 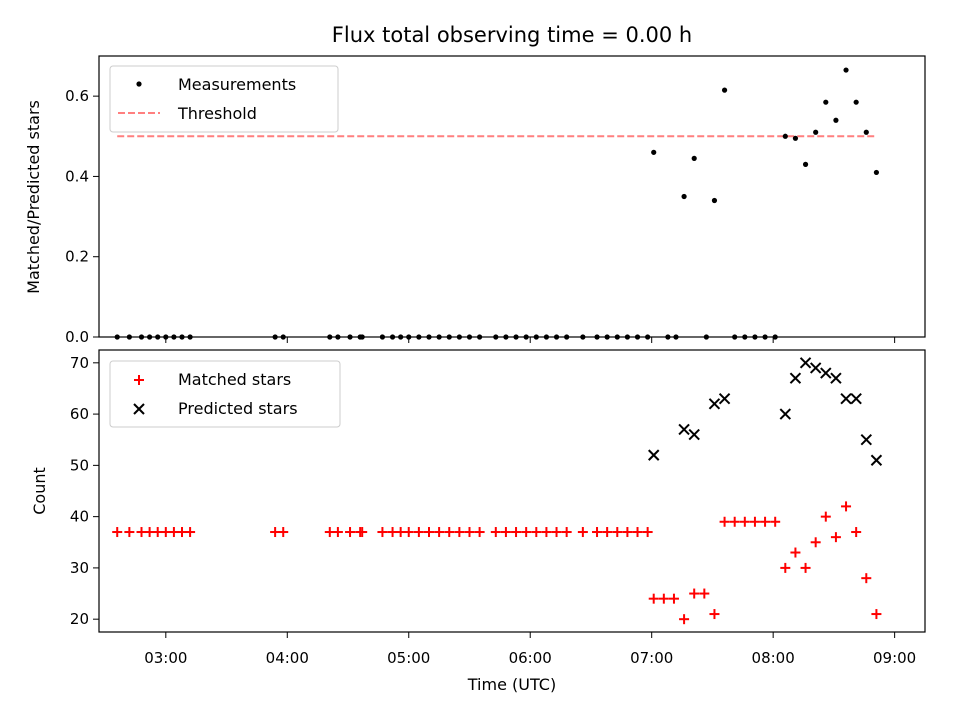 I want to click on top-ticks-label-1: 0.2, so click(x=77, y=257).